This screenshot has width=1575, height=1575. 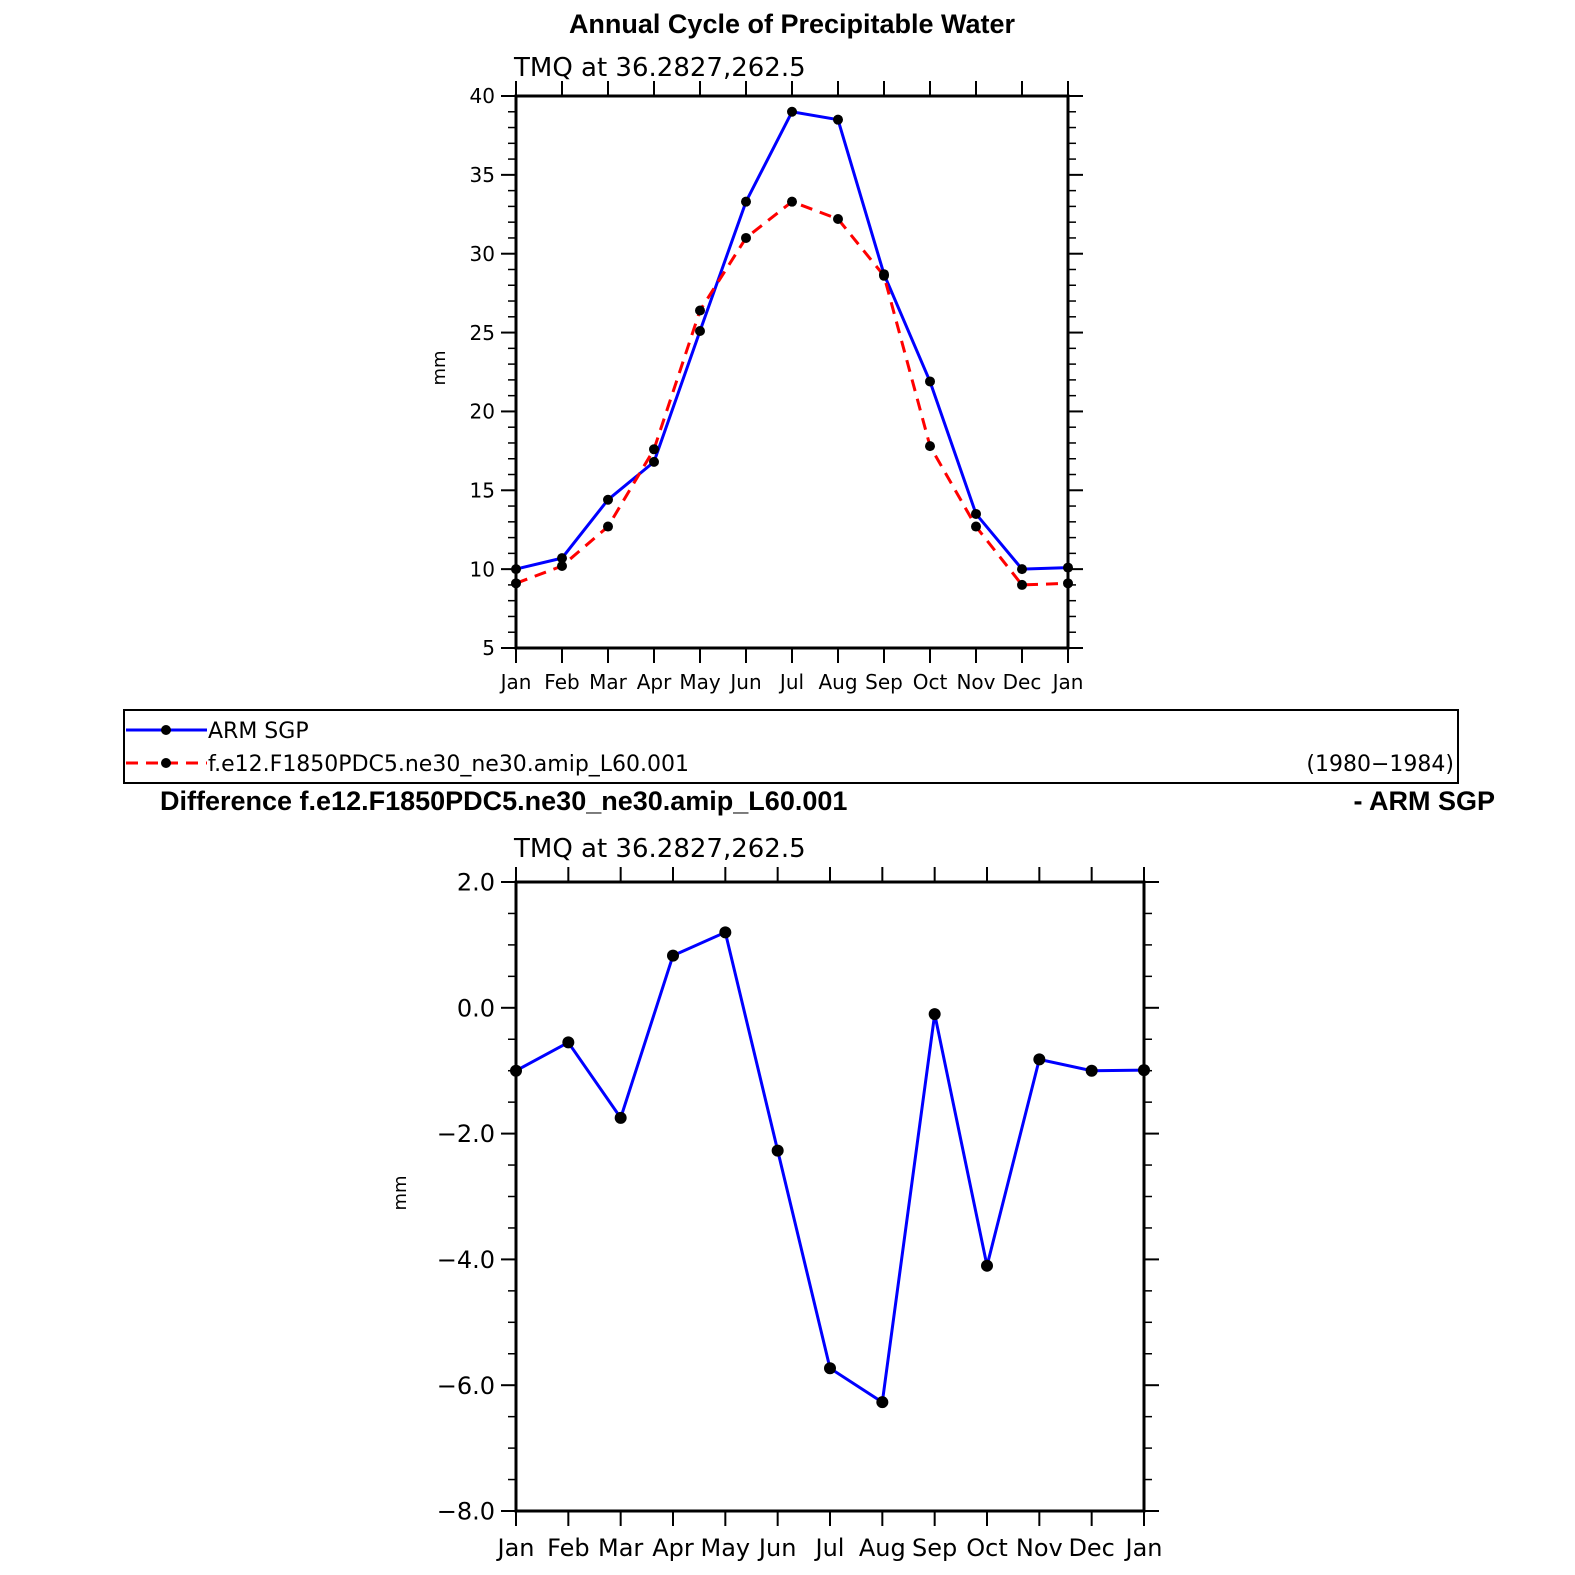 I want to click on c2-xtick-label: Nov, so click(x=1039, y=1548).